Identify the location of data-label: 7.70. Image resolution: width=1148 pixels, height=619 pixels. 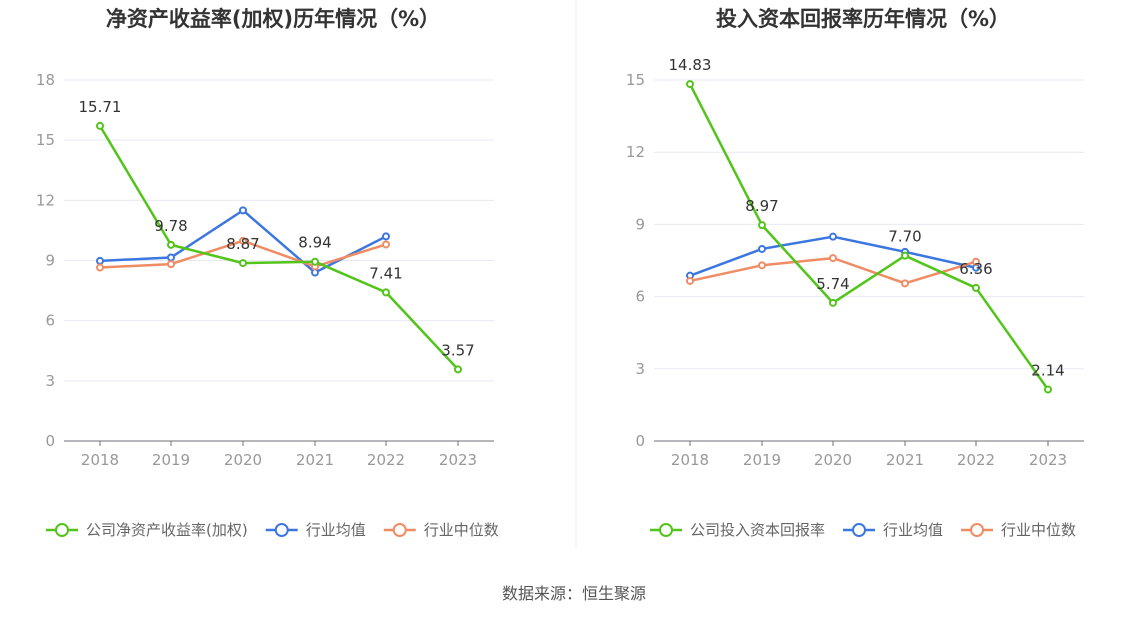
(904, 237).